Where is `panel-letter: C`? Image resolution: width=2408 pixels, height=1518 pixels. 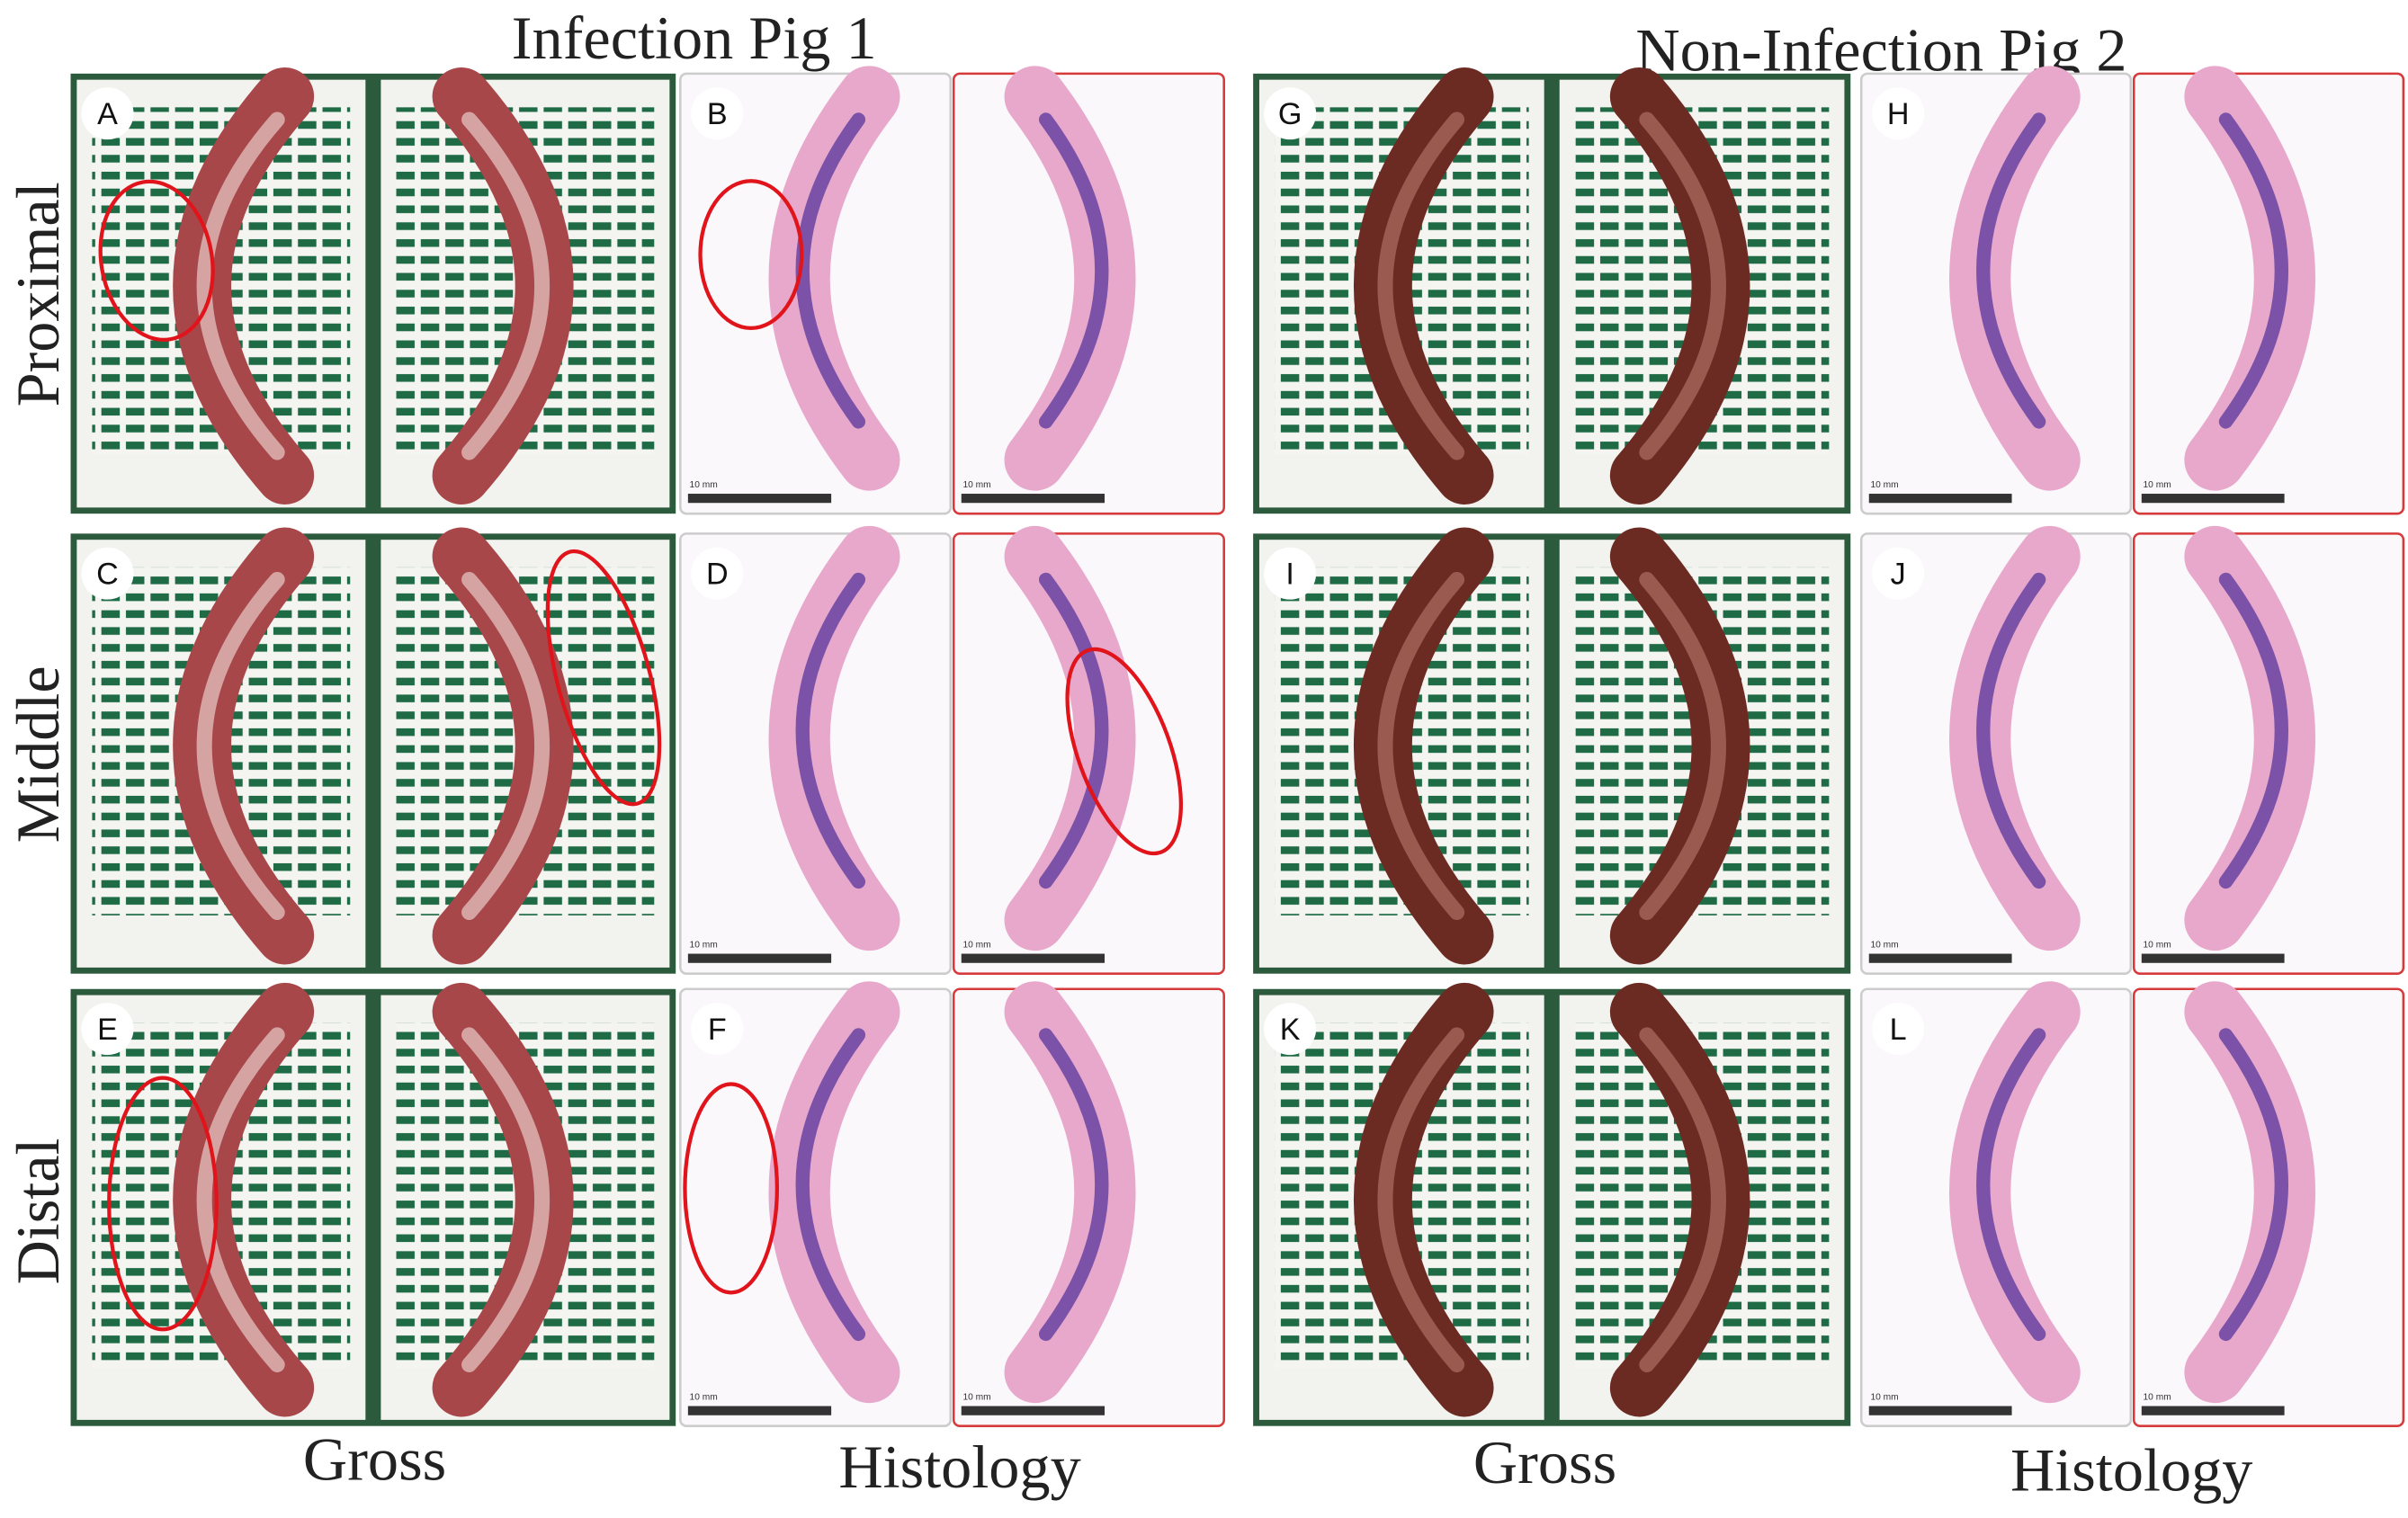
panel-letter: C is located at coordinates (107, 575).